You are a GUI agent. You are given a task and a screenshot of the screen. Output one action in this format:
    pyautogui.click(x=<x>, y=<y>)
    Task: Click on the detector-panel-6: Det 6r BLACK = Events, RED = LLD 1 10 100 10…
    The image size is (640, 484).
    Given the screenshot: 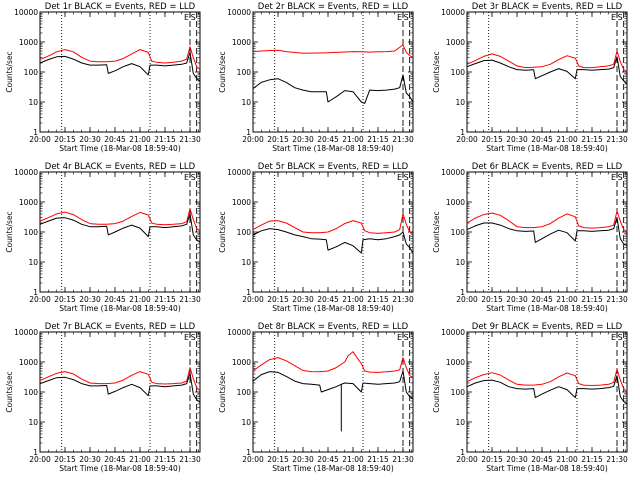 What is the action you would take?
    pyautogui.click(x=530, y=237)
    